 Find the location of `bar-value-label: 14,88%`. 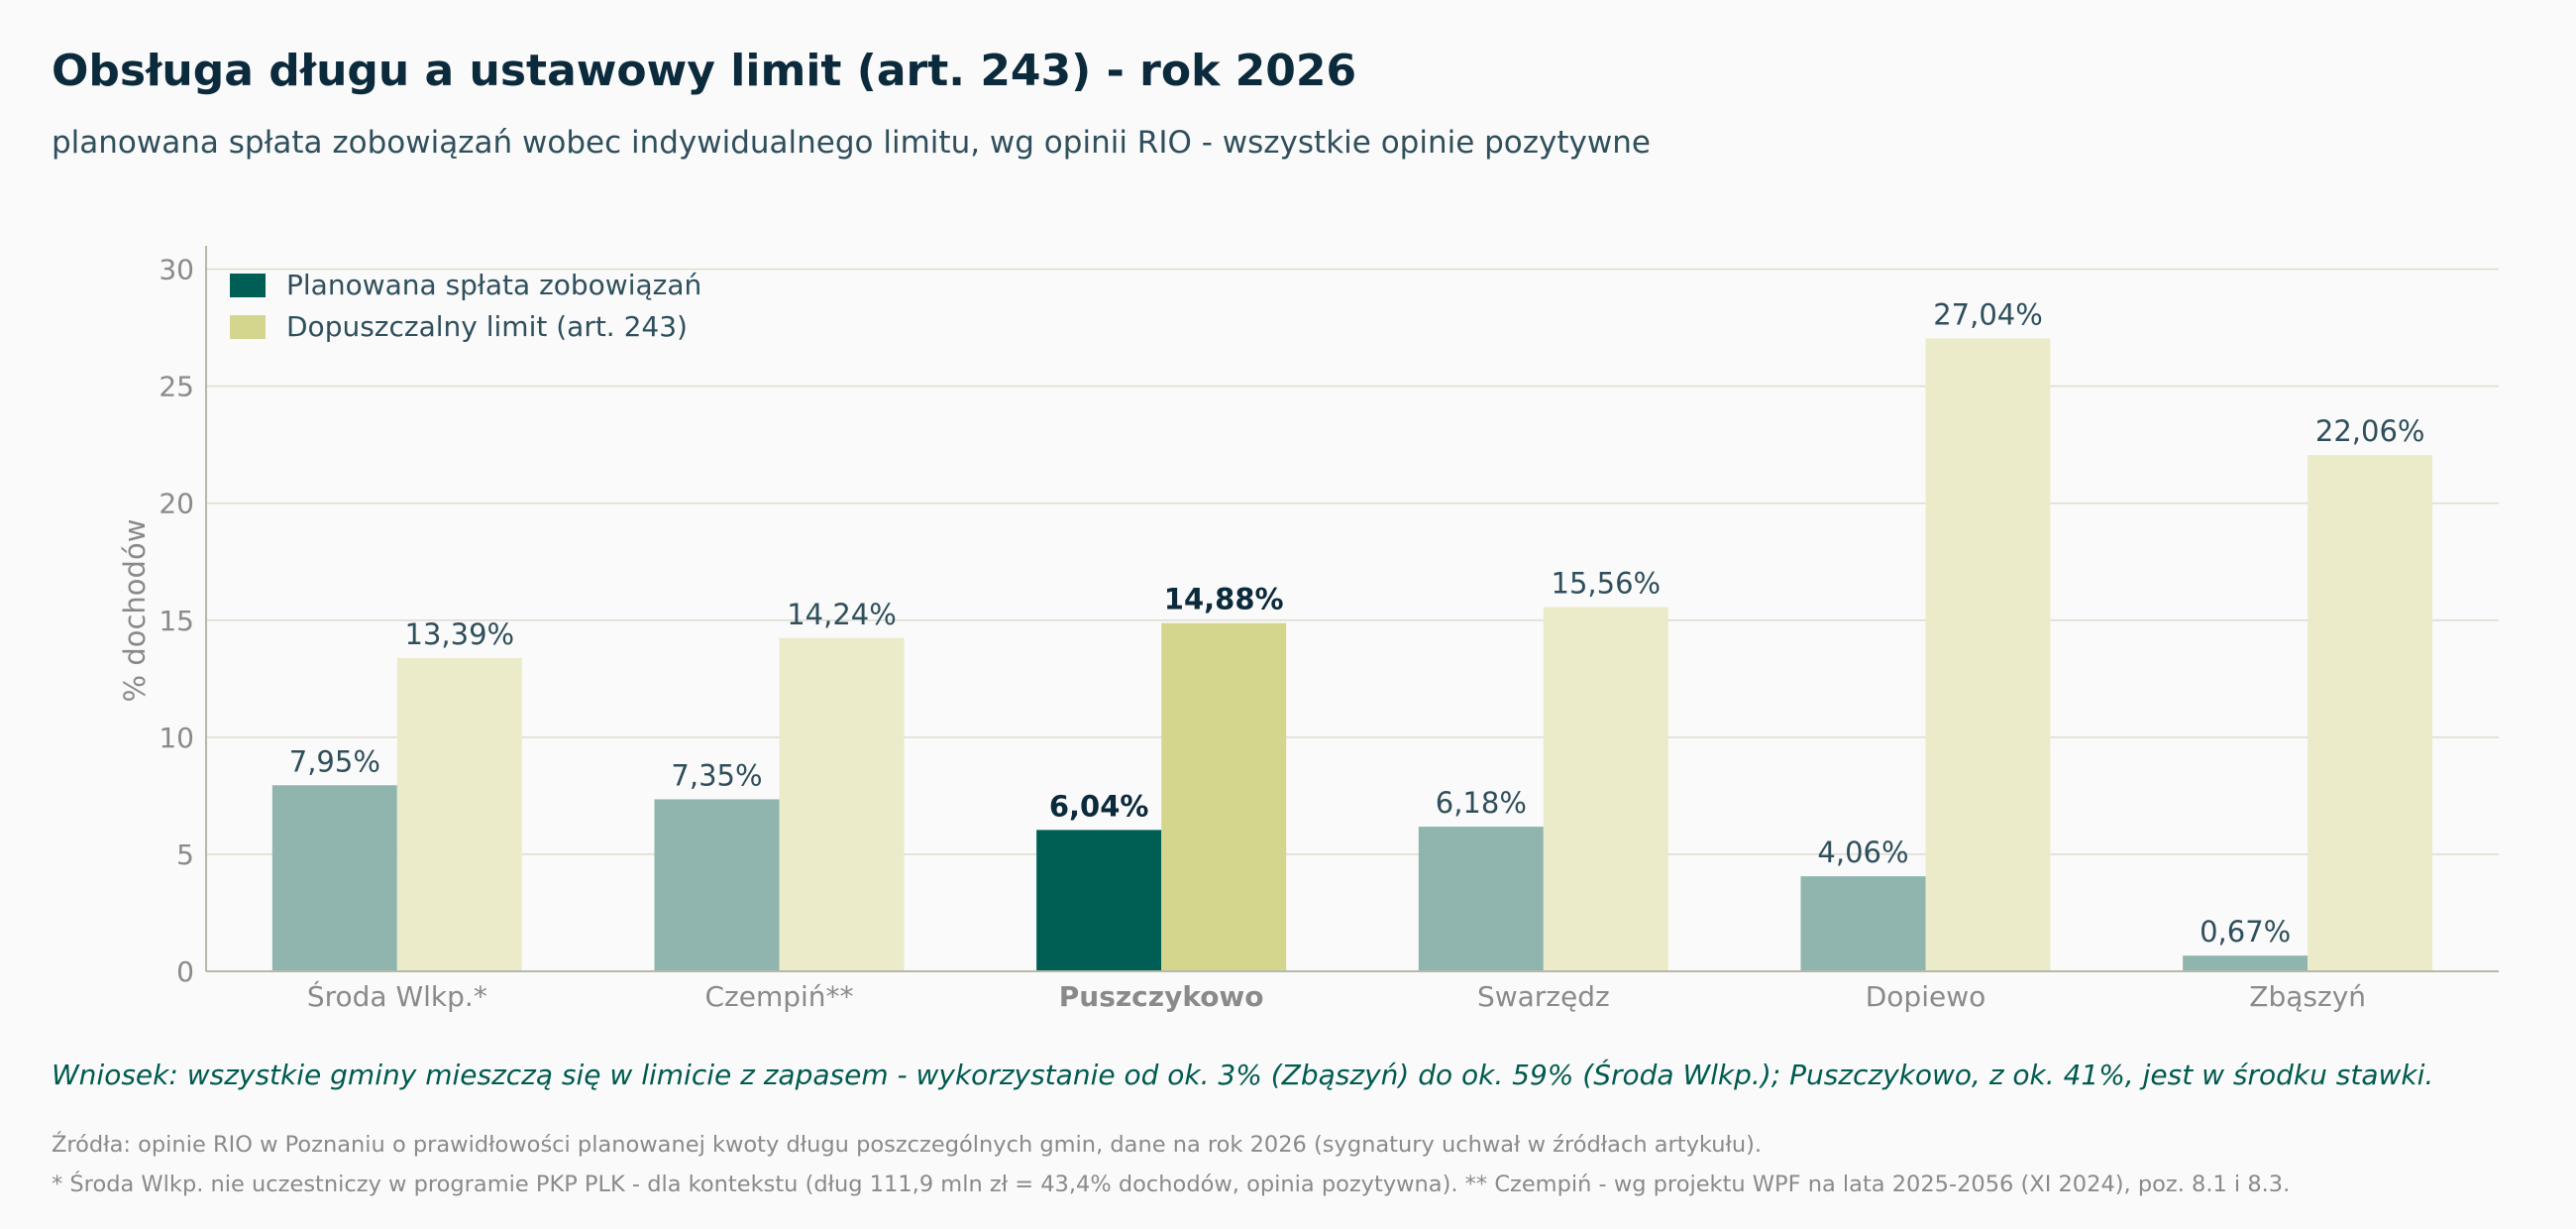

bar-value-label: 14,88% is located at coordinates (1224, 599).